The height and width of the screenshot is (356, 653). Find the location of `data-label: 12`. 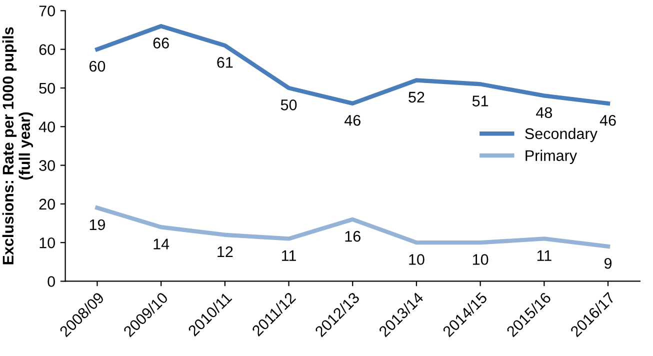

data-label: 12 is located at coordinates (225, 252).